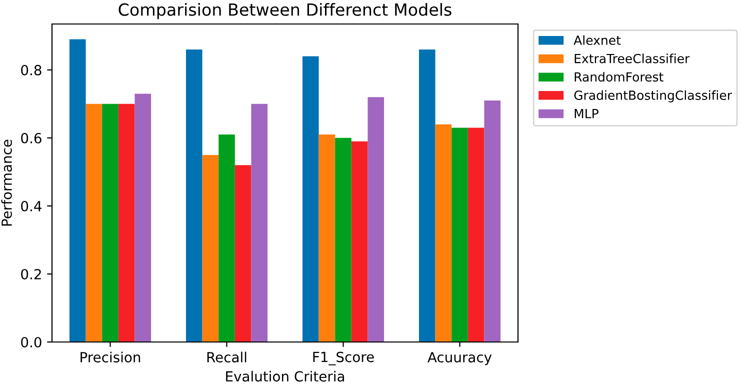 This screenshot has height=389, width=754. What do you see at coordinates (31, 138) in the screenshot?
I see `y-tick-label: 0.6` at bounding box center [31, 138].